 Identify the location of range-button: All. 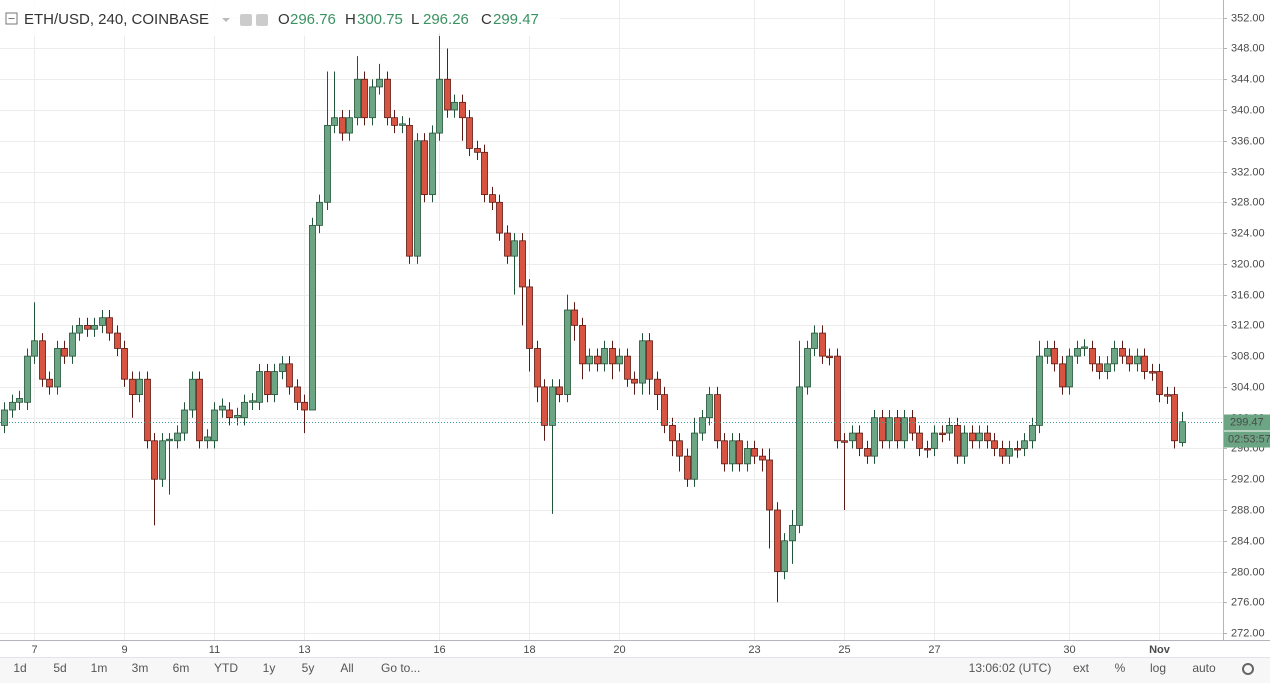
(346, 668).